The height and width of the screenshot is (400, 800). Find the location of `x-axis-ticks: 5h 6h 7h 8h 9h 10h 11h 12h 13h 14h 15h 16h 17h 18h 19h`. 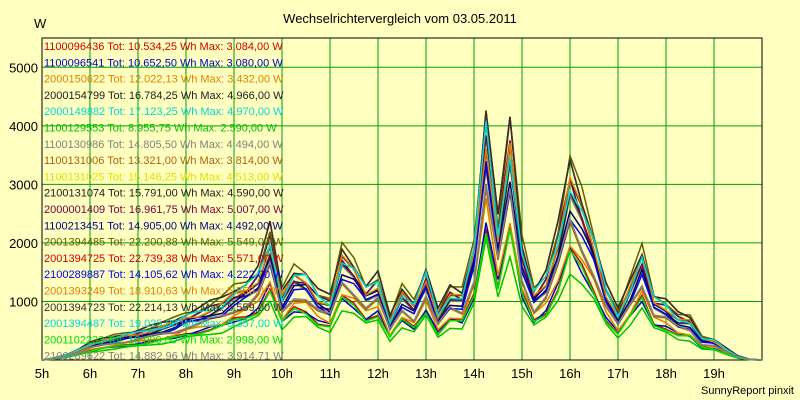

x-axis-ticks: 5h 6h 7h 8h 9h 10h 11h 12h 13h 14h 15h 16h 17h 18h 19h is located at coordinates (380, 373).